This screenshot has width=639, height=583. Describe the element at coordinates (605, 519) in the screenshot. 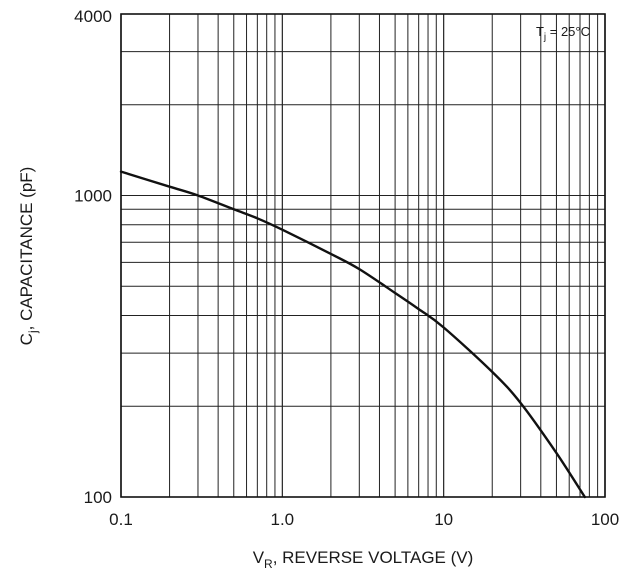

I see `x-tick-label: 100` at that location.